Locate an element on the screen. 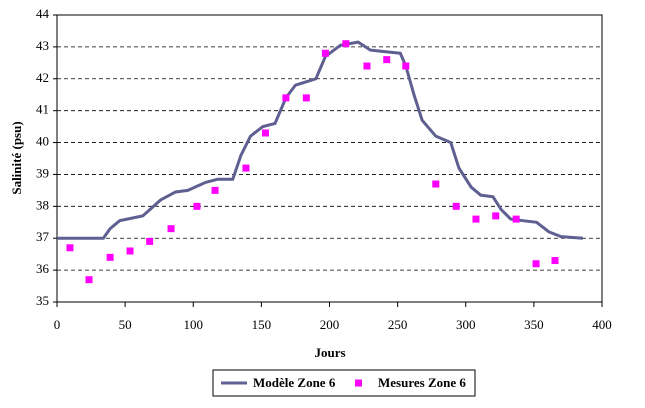 This screenshot has width=645, height=408. x-tick-label: 300 is located at coordinates (466, 324).